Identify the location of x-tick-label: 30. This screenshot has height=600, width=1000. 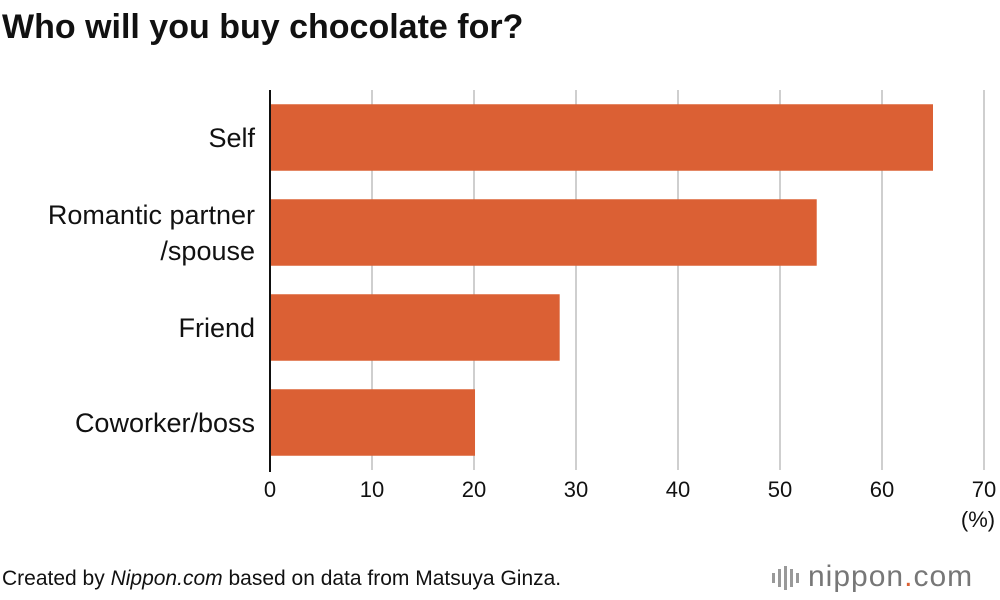
(576, 489).